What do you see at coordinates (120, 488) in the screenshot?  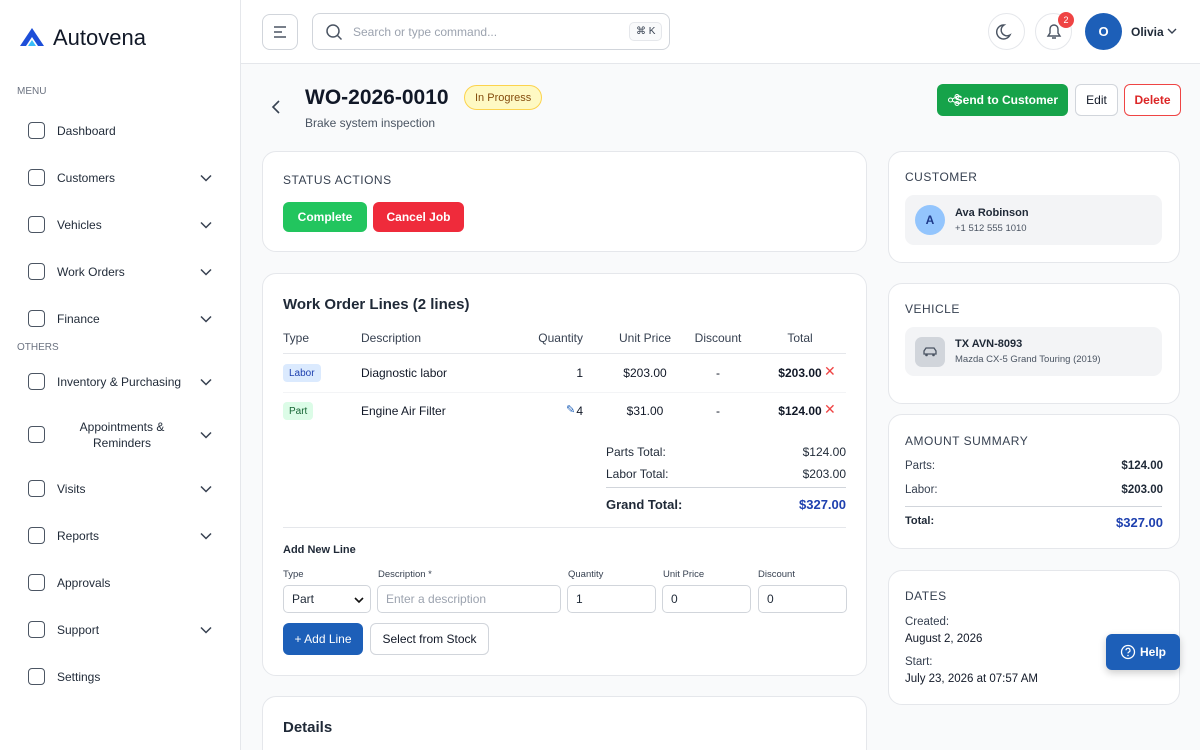 I see `nav-item: Visits` at bounding box center [120, 488].